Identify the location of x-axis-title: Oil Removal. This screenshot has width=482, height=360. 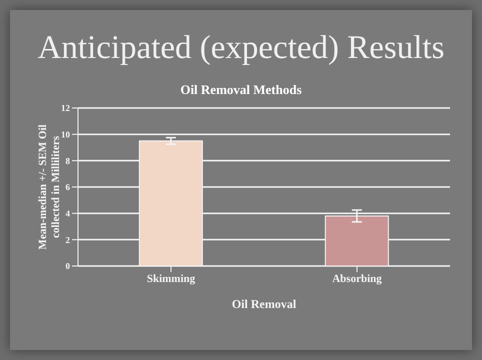
(264, 304).